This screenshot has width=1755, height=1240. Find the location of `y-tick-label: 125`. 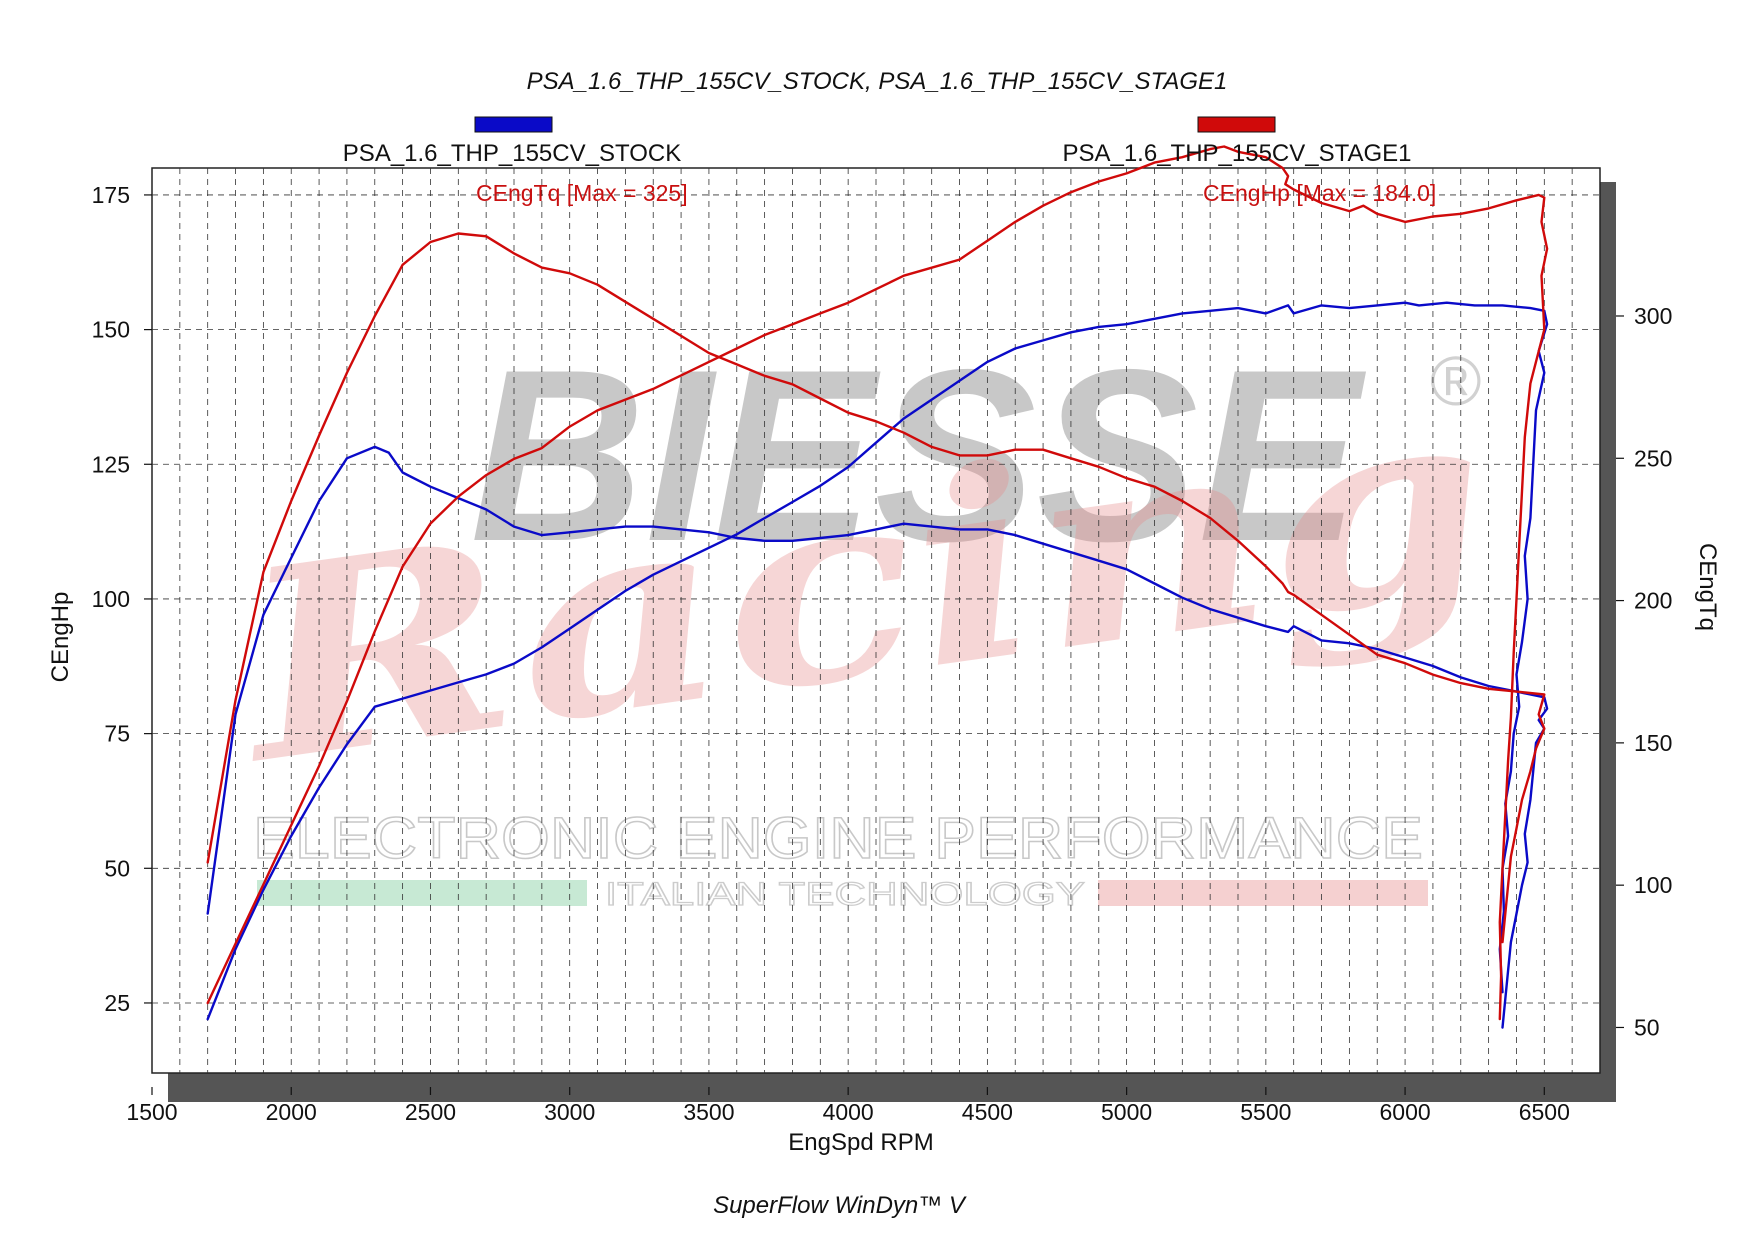

y-tick-label: 125 is located at coordinates (111, 464).